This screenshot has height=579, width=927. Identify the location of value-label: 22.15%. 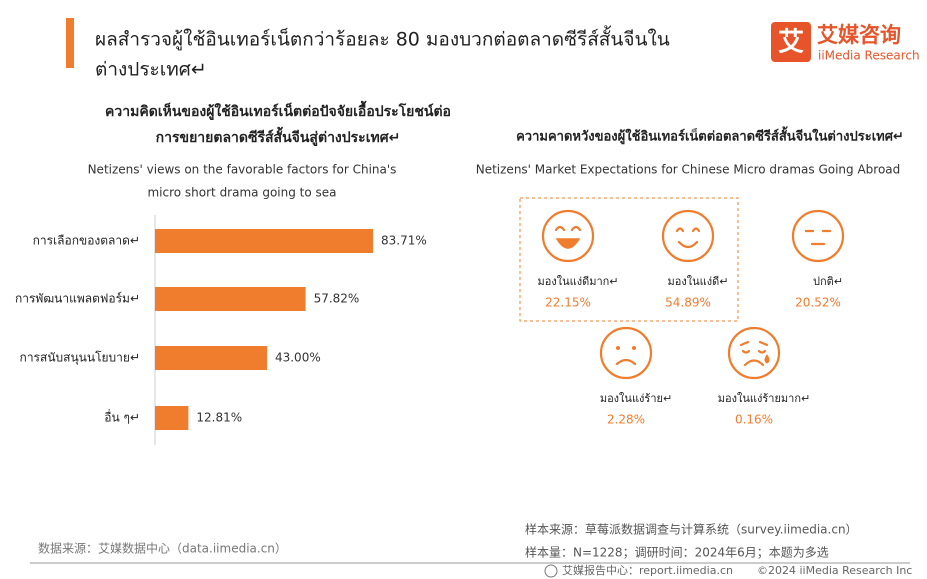
(568, 303).